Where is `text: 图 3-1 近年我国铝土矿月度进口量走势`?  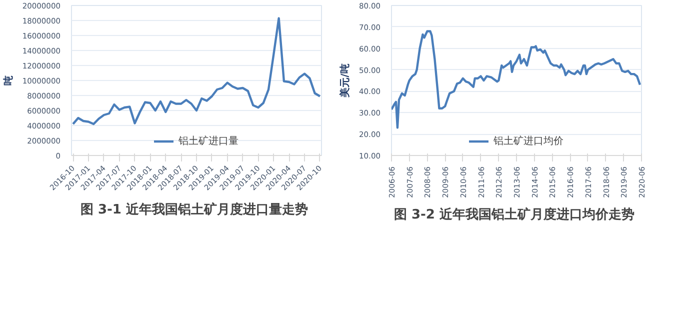 text: 图 3-1 近年我国铝土矿月度进口量走势 is located at coordinates (194, 210).